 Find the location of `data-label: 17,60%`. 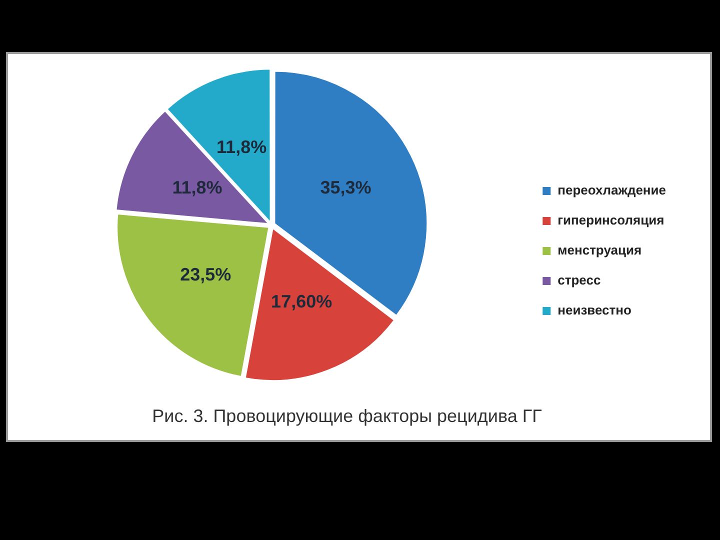

data-label: 17,60% is located at coordinates (301, 301).